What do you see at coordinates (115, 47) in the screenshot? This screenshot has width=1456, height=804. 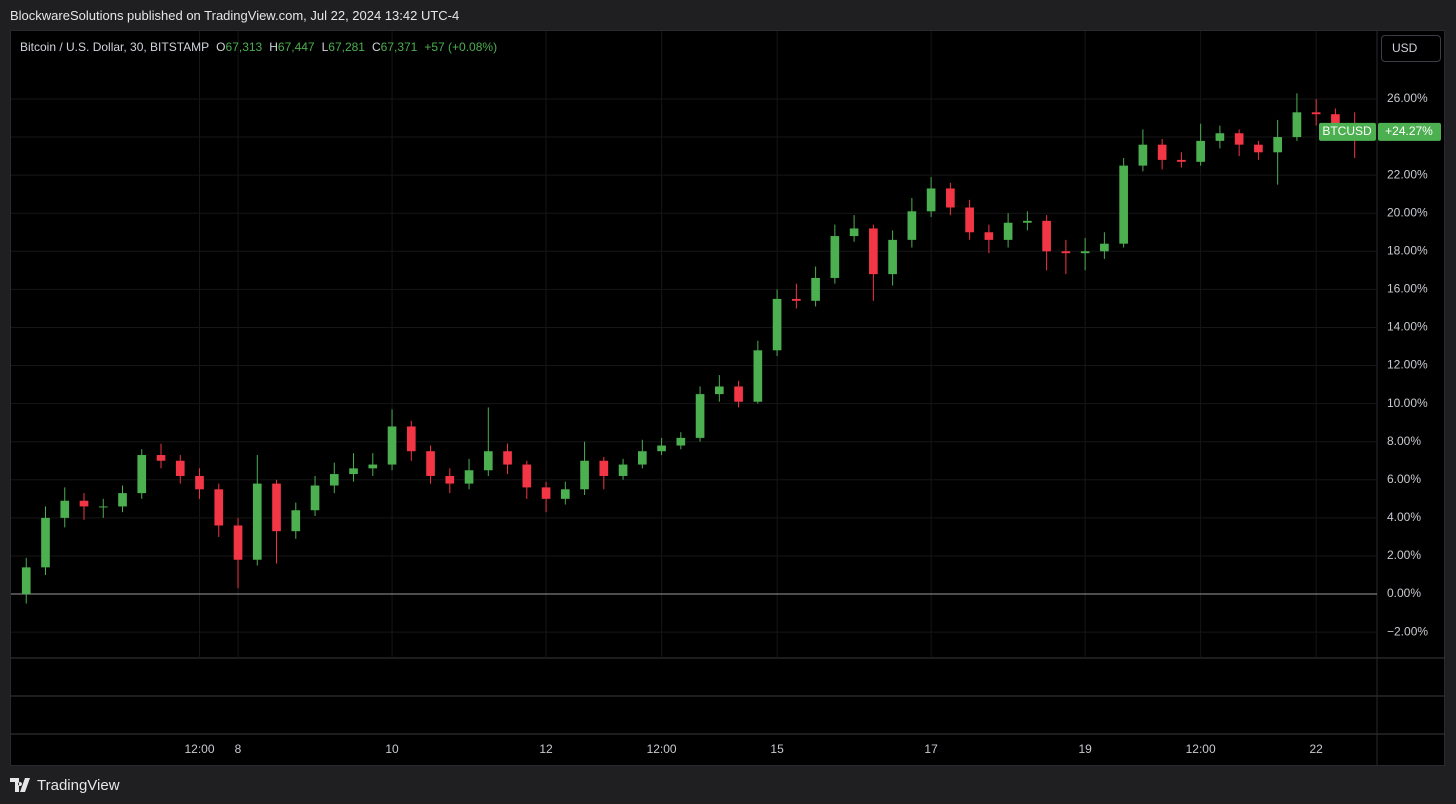 I see `symbol-name: Bitcoin / U.S. Dollar, 30, BITSTAMP` at bounding box center [115, 47].